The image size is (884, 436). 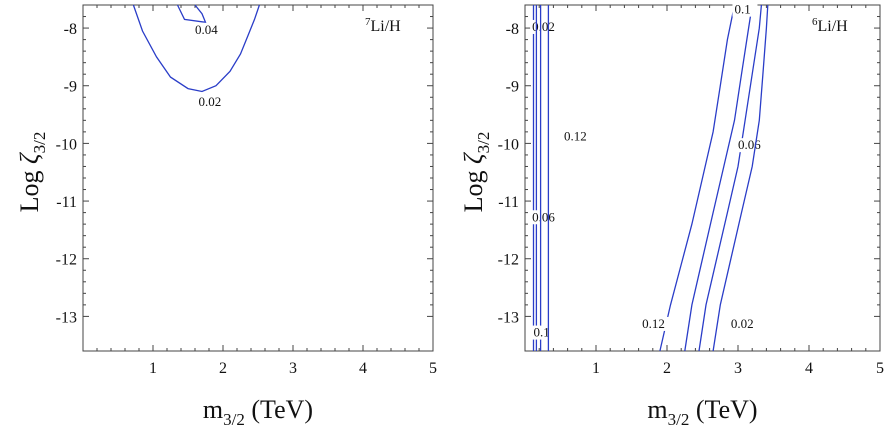 I want to click on panel-label: 7Li/H, so click(x=383, y=25).